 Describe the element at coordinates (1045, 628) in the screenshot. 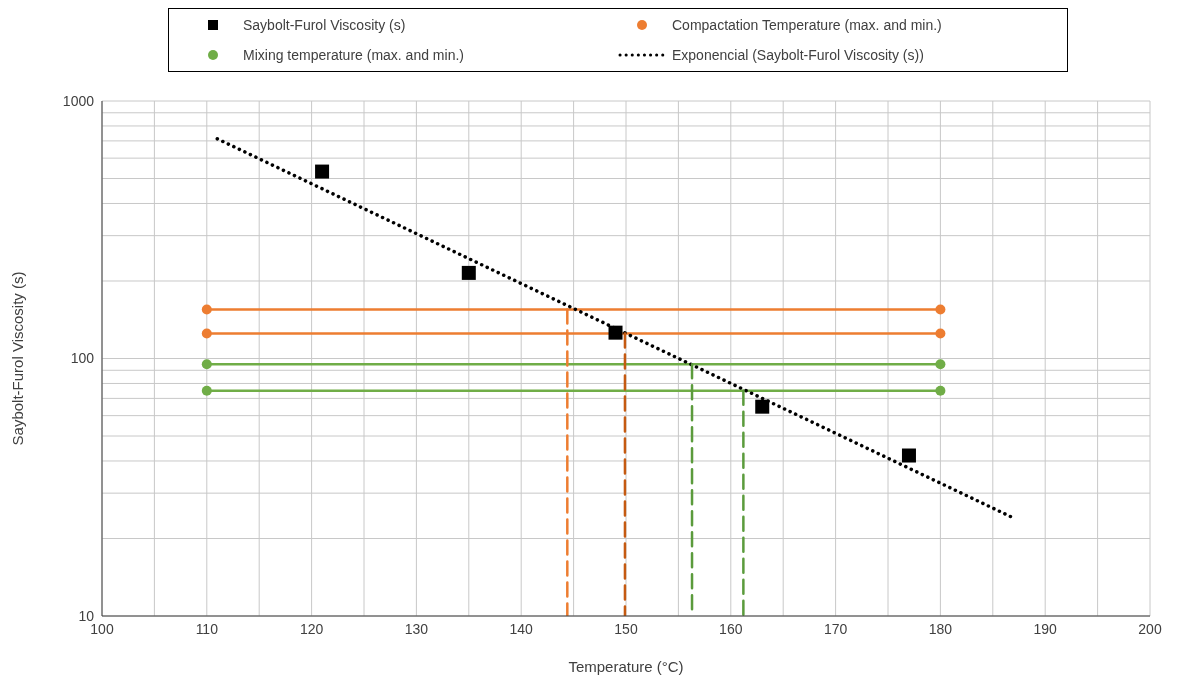

I see `x-tick-label: 190` at that location.